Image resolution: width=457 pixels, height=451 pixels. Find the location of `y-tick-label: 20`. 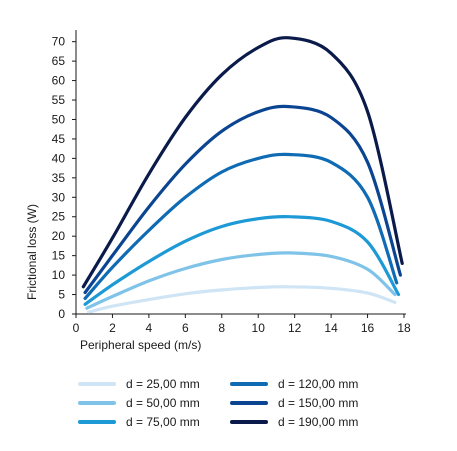

y-tick-label: 20 is located at coordinates (59, 236).